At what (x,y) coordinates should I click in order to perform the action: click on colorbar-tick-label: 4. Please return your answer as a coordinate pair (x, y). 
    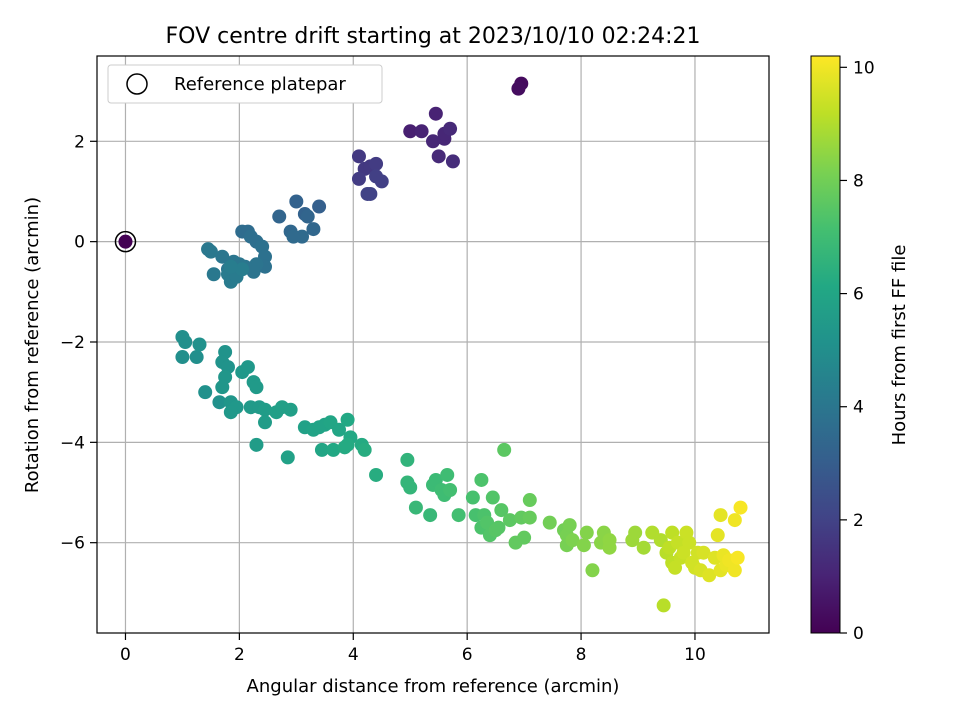
    Looking at the image, I should click on (858, 408).